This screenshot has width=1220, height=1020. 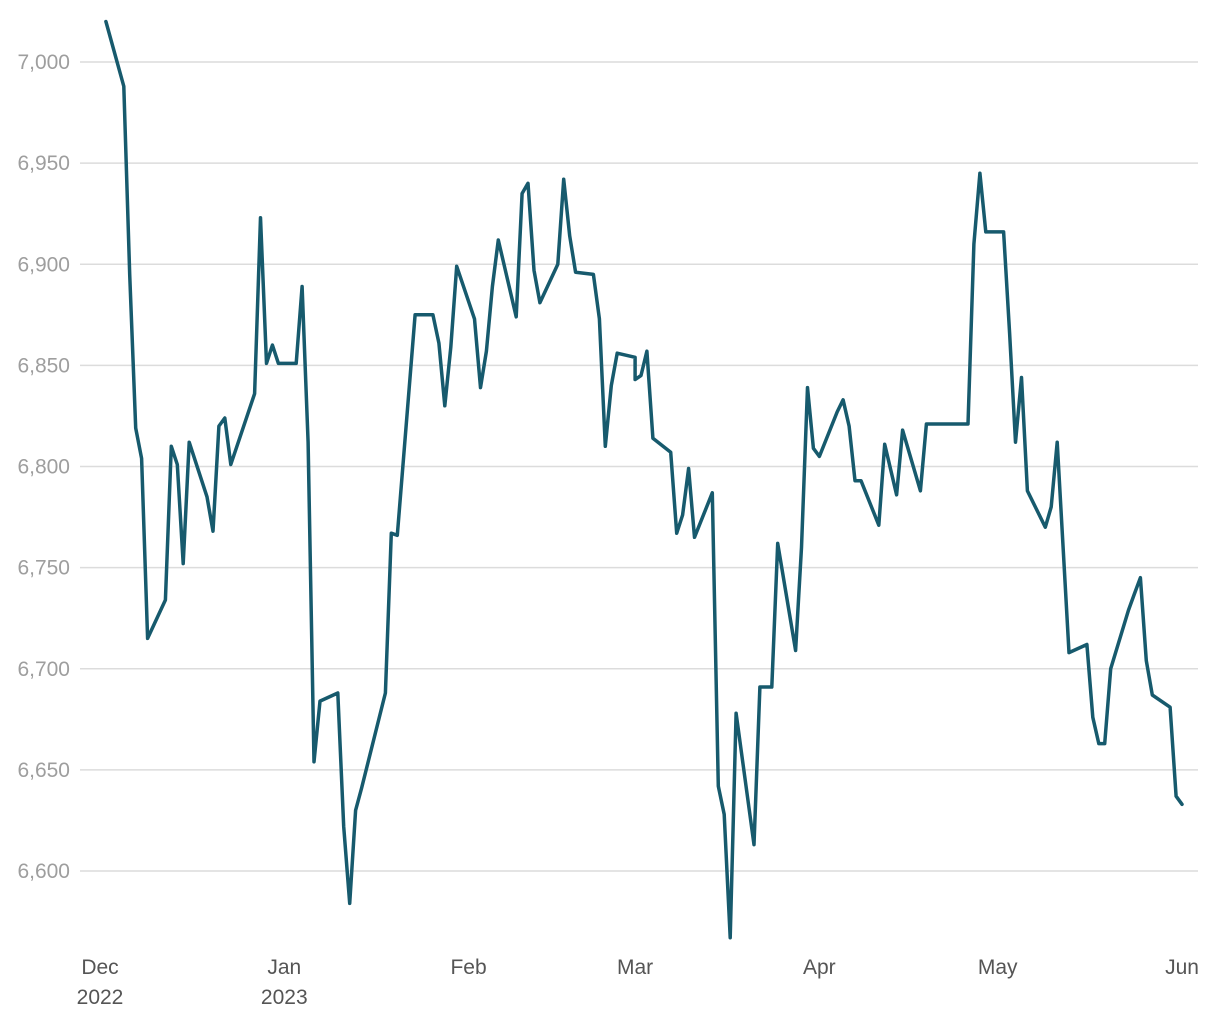 I want to click on x-tick-label: Dec, so click(x=99, y=967).